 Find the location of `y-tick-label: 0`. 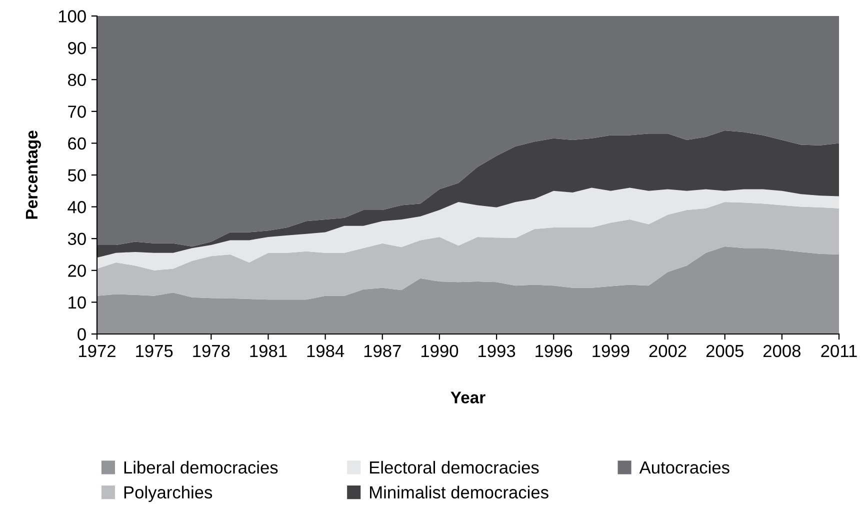

y-tick-label: 0 is located at coordinates (82, 334).